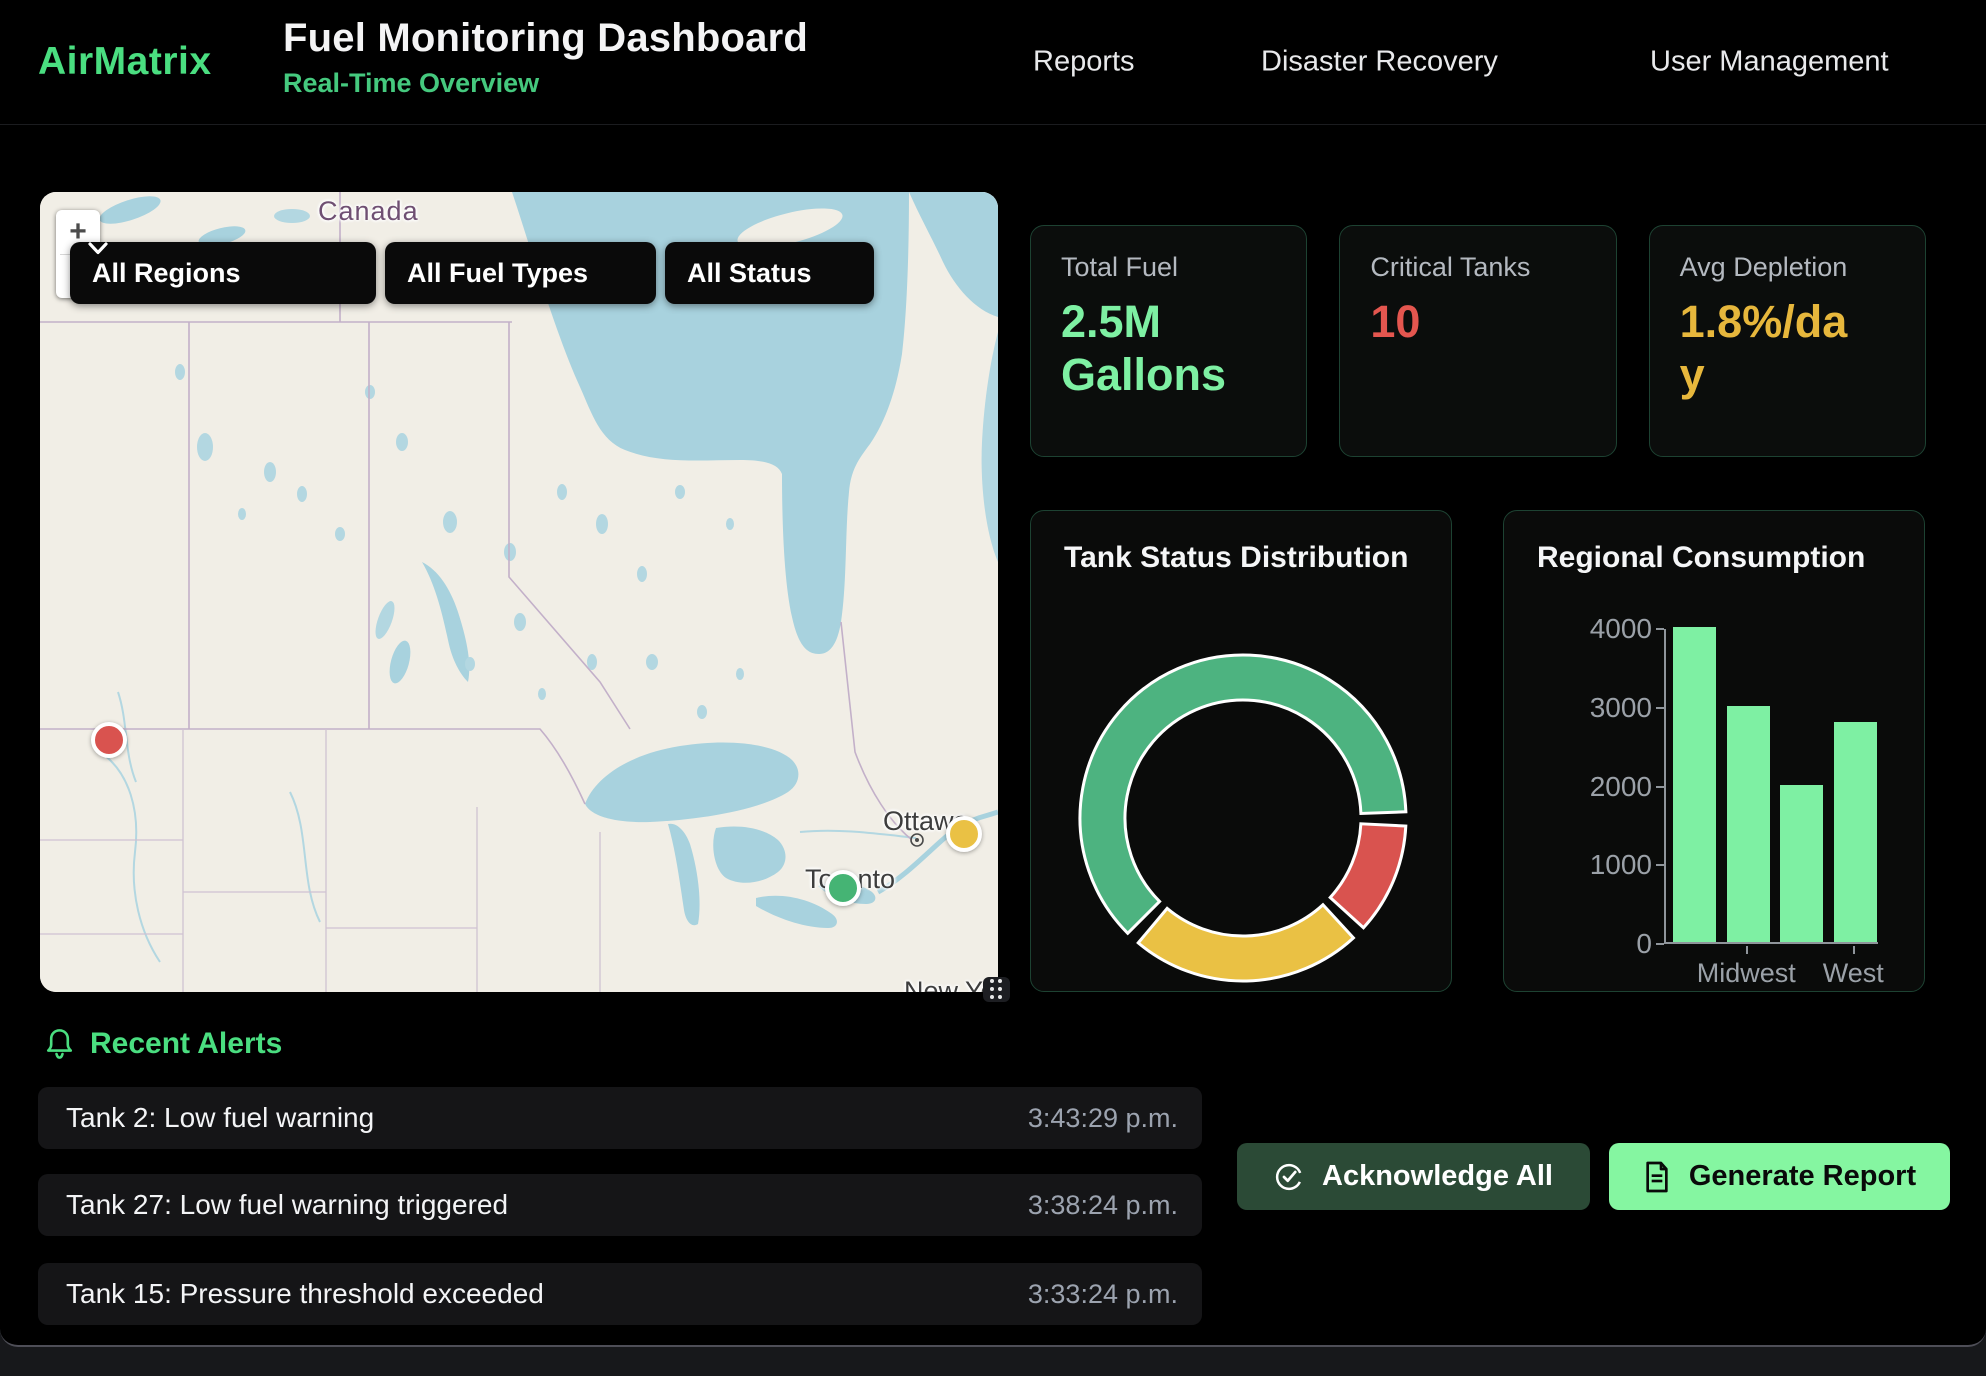  Describe the element at coordinates (1853, 973) in the screenshot. I see `x-axis-tick-label: West` at that location.